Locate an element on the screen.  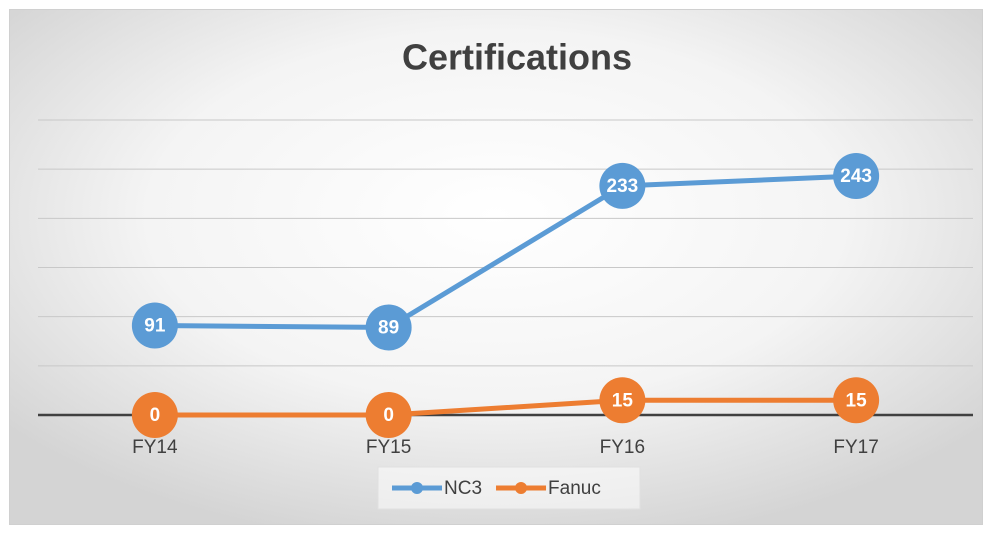
chart-title: Certifications is located at coordinates (517, 57).